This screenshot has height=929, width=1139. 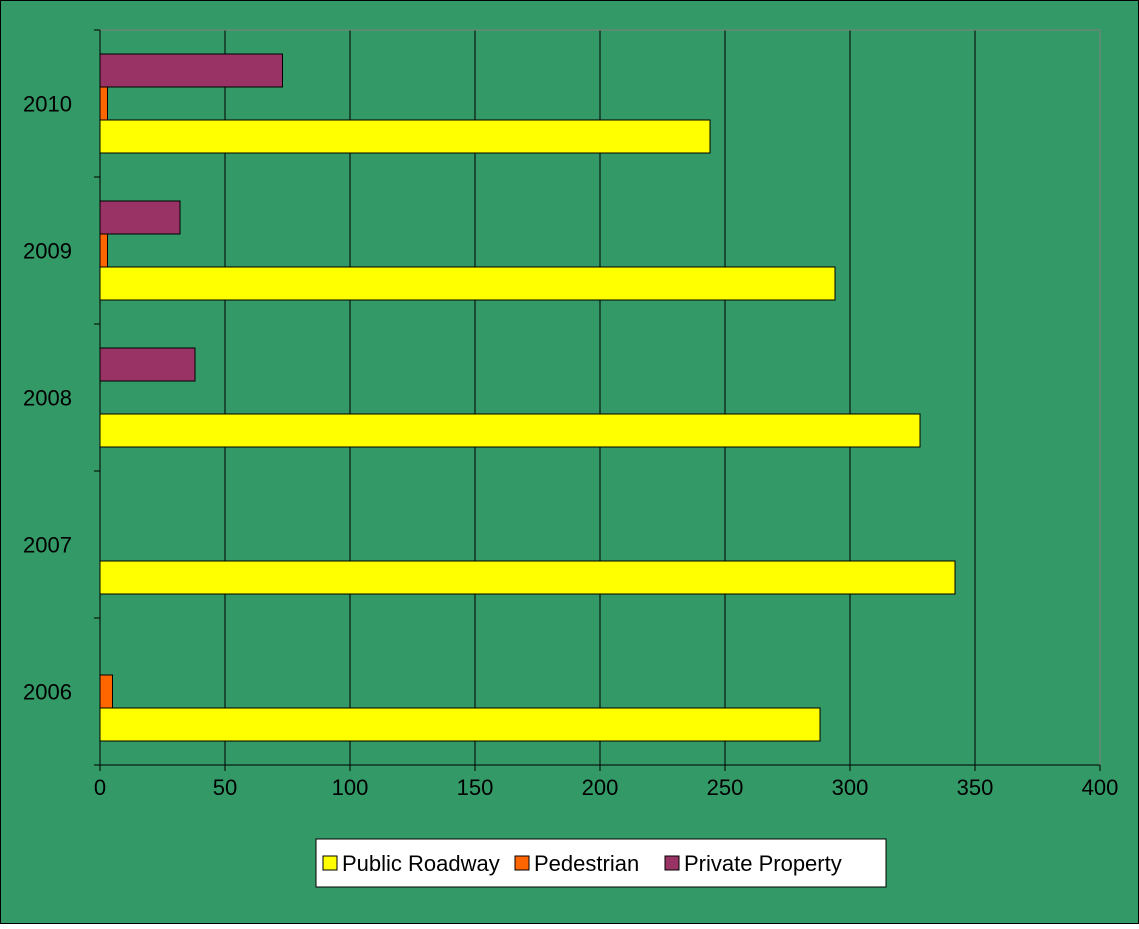 What do you see at coordinates (103, 250) in the screenshot?
I see `bar-pedestrian-2009` at bounding box center [103, 250].